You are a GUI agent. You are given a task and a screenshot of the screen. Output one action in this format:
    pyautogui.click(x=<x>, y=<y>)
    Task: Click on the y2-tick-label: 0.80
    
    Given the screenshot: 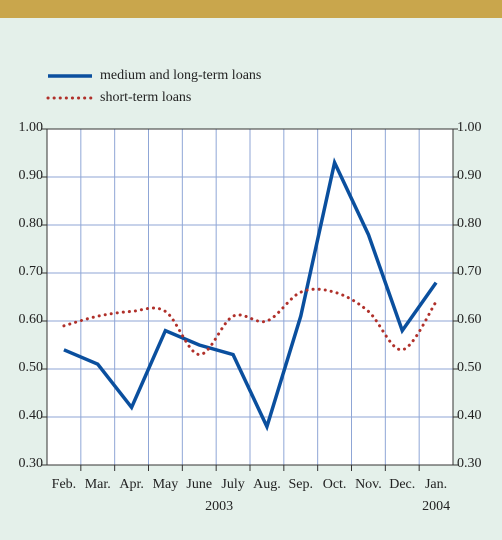 What is the action you would take?
    pyautogui.click(x=469, y=223)
    